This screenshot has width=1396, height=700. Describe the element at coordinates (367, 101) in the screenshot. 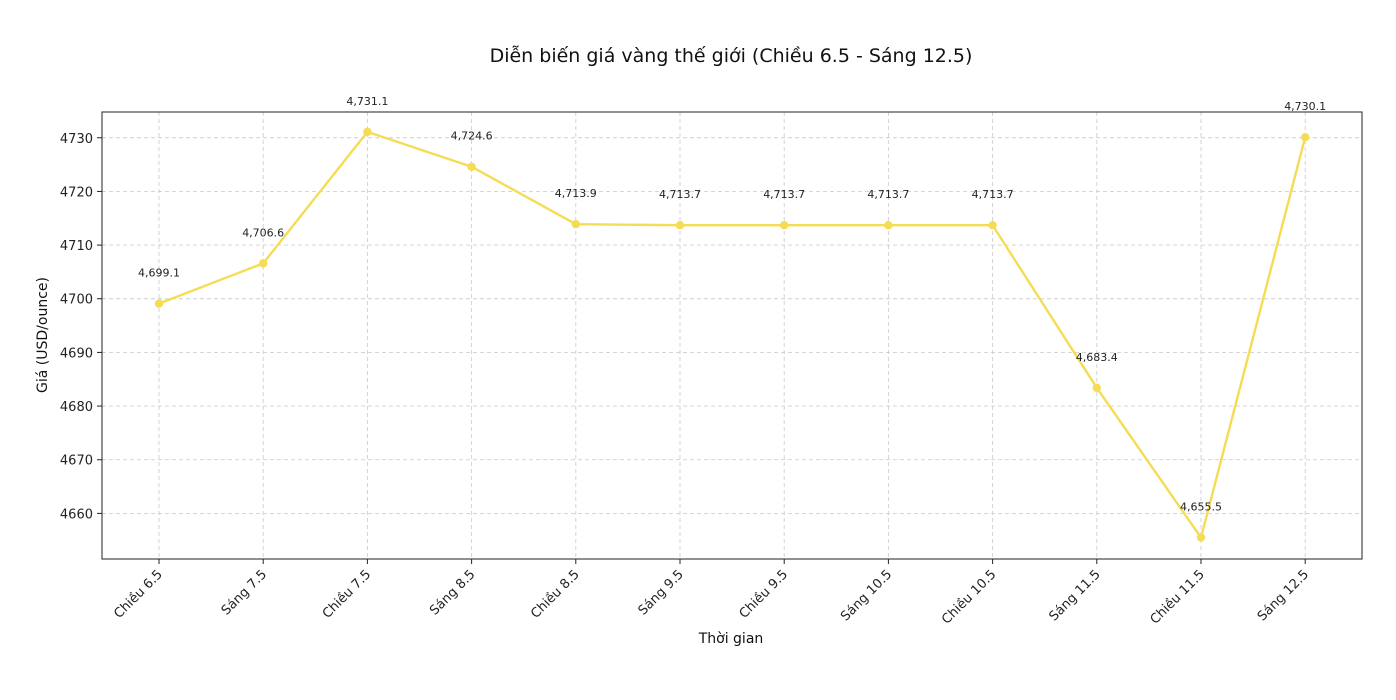

I see `data-label: 4,731.1` at that location.